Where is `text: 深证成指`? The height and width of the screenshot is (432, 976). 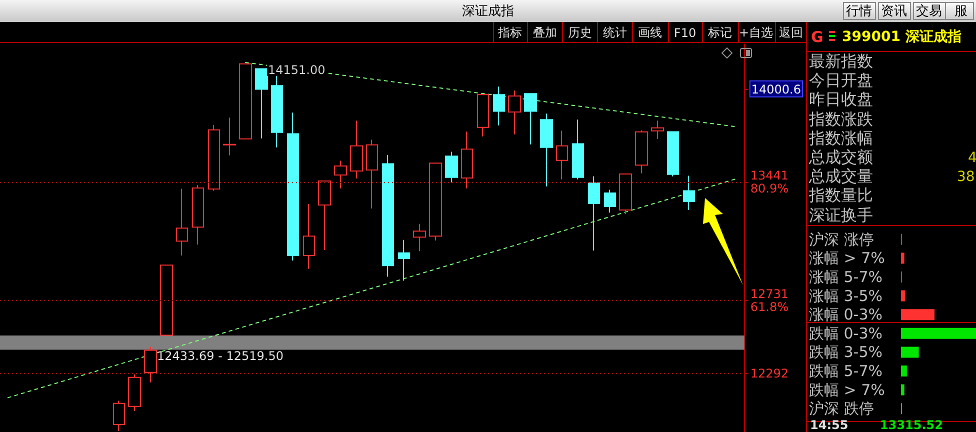
text: 深证成指 is located at coordinates (488, 11).